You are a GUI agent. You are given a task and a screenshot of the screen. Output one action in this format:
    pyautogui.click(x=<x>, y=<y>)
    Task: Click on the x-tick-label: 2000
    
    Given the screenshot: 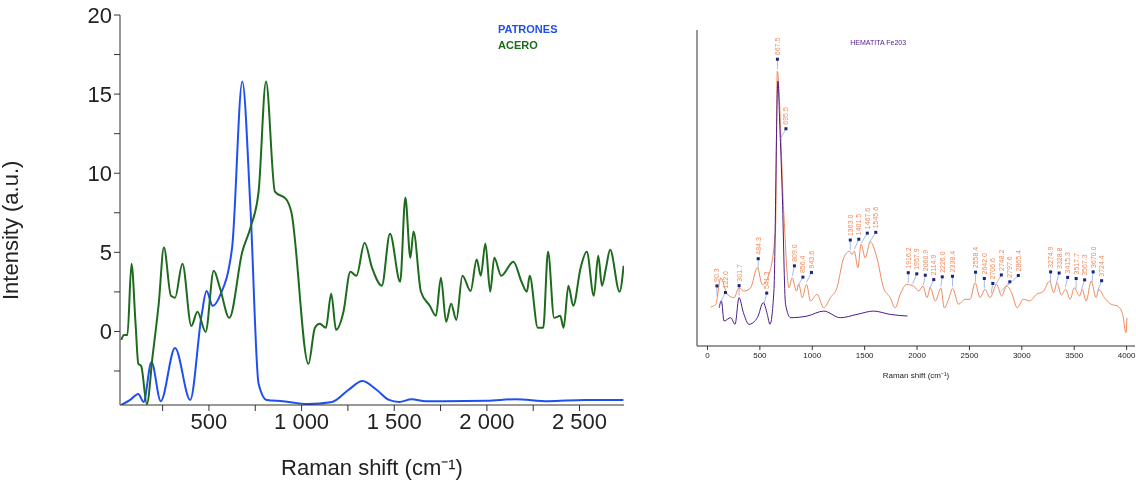 What is the action you would take?
    pyautogui.click(x=917, y=355)
    